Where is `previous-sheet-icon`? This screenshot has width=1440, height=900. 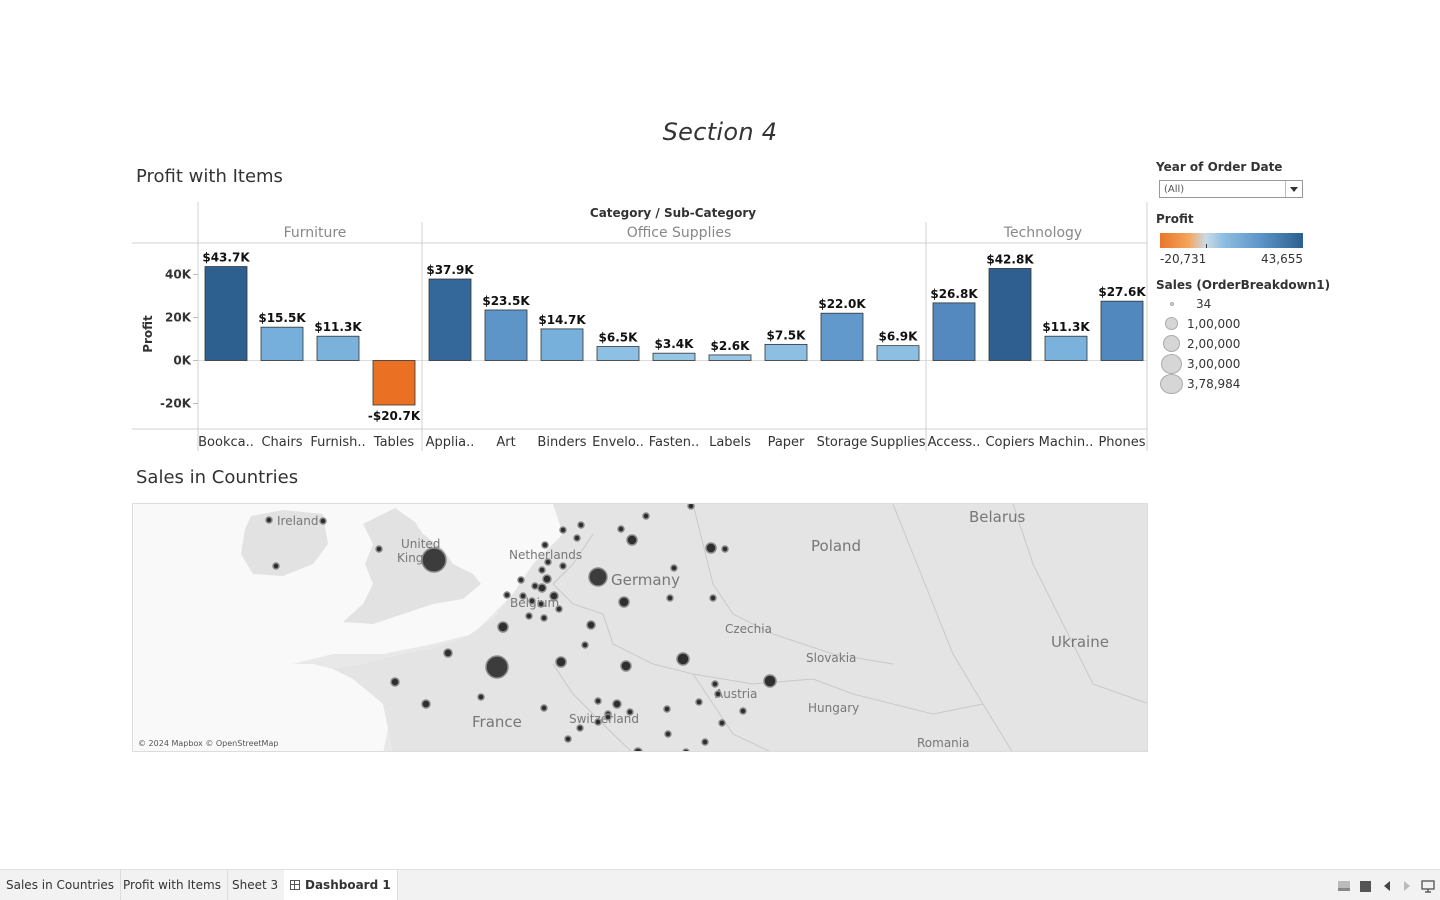 previous-sheet-icon is located at coordinates (1387, 885).